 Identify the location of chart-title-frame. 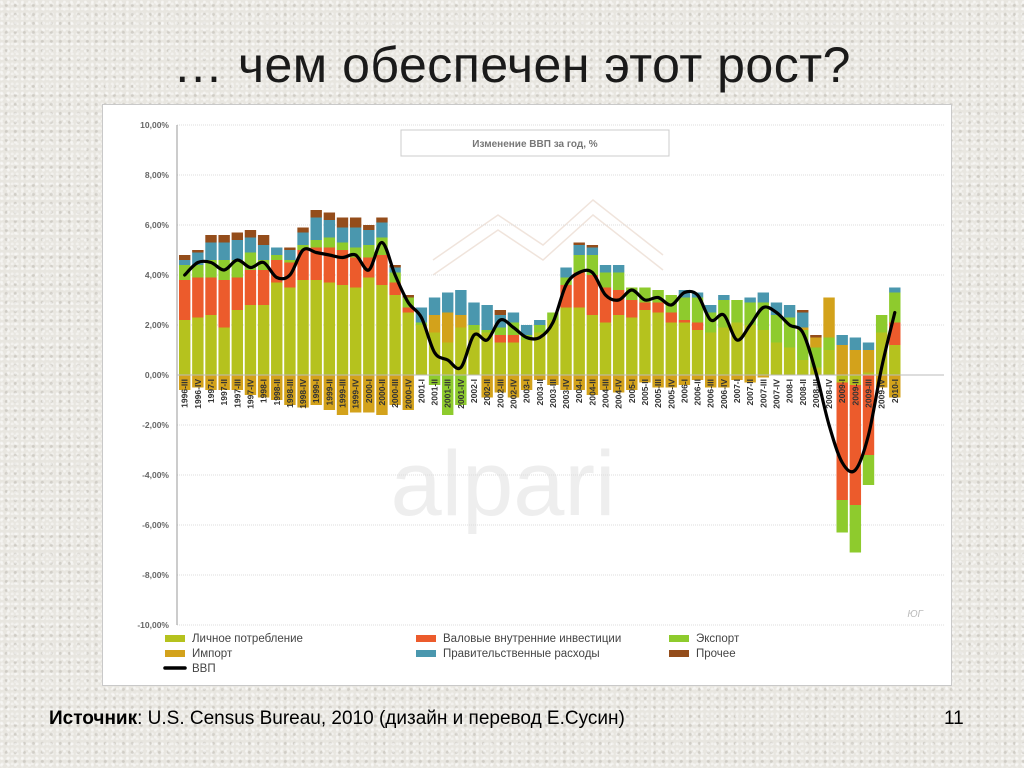
(535, 143).